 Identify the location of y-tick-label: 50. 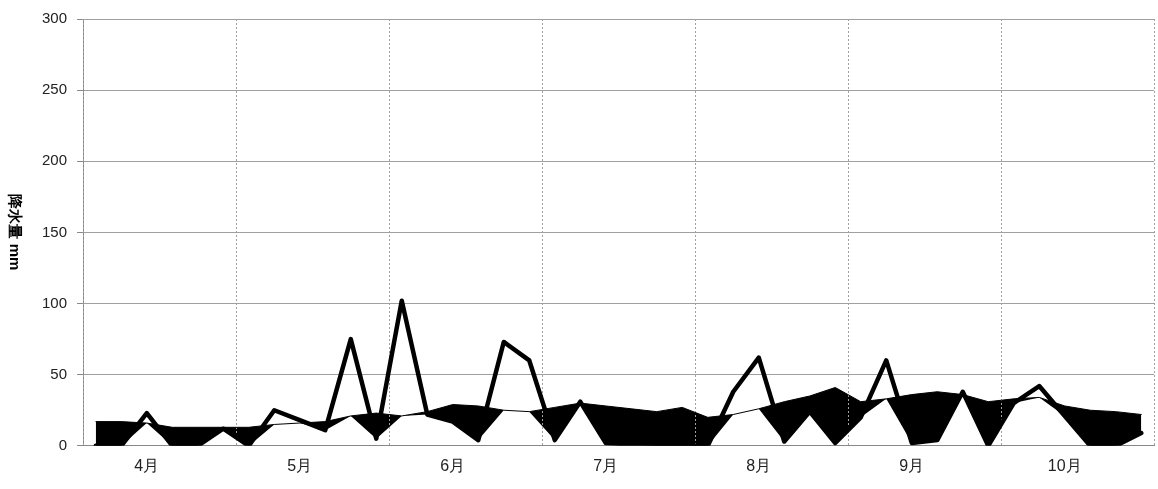
(59, 373).